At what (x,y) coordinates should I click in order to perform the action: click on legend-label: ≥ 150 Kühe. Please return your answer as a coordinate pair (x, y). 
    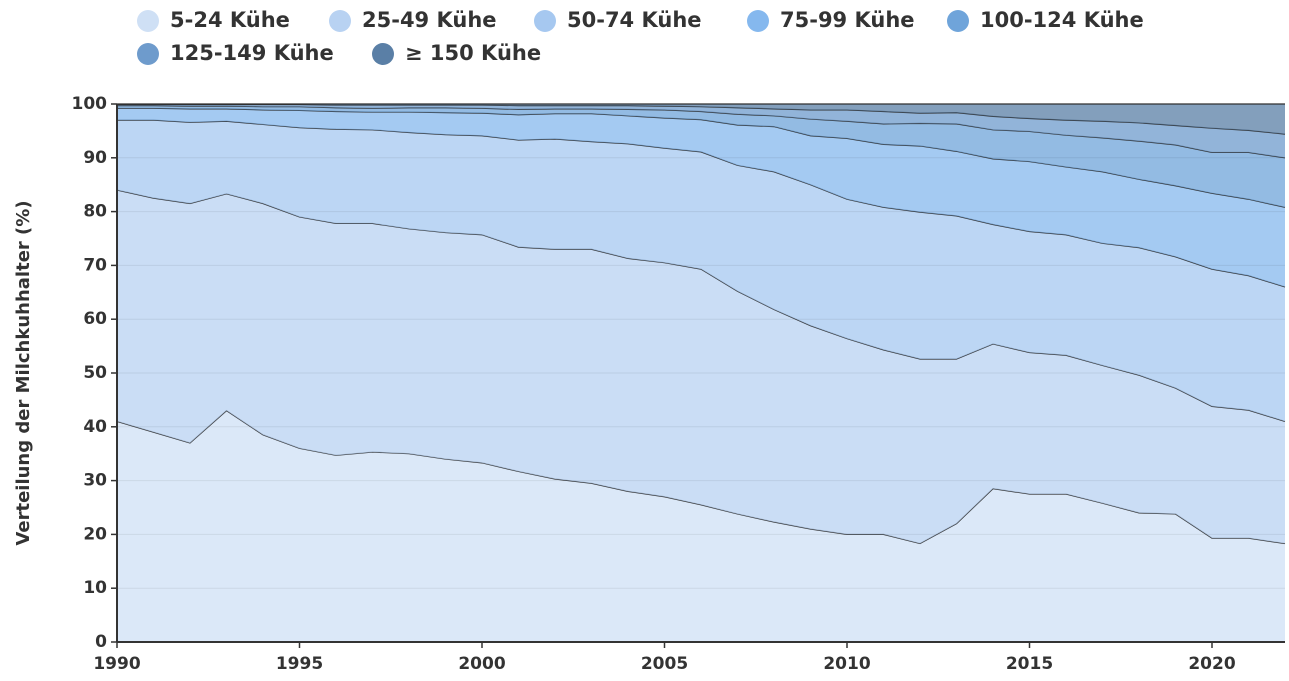
    Looking at the image, I should click on (473, 53).